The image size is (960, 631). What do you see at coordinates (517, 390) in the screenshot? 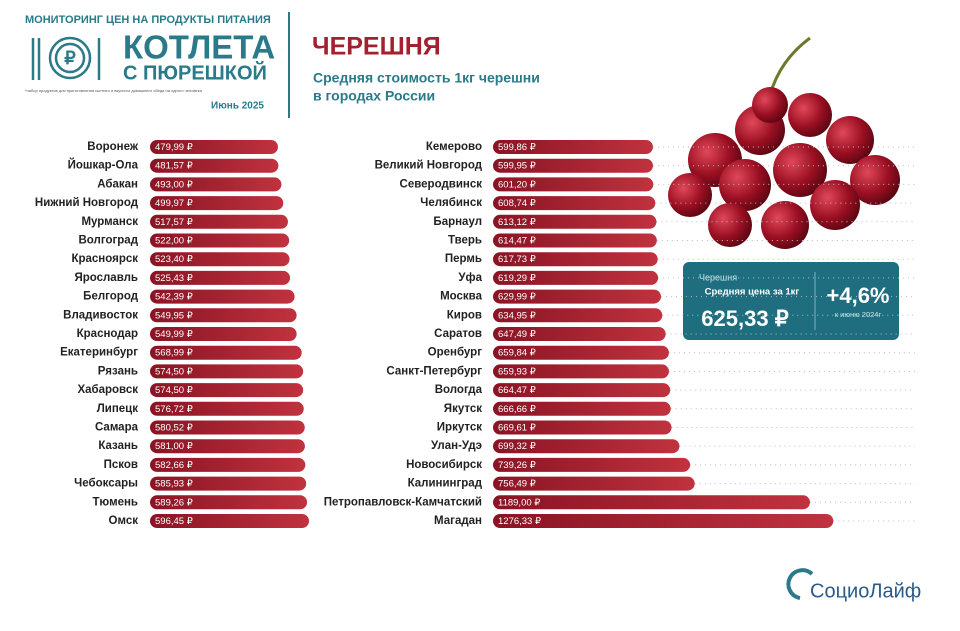
I see `value-label: 664,47 ₽` at bounding box center [517, 390].